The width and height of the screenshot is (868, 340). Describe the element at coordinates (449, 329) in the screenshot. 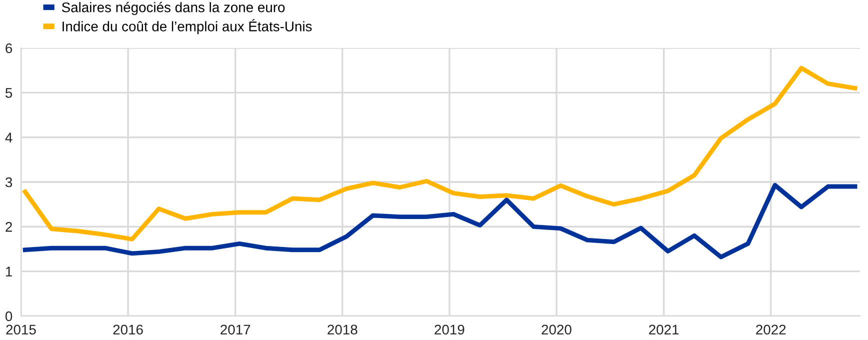

I see `x-tick-label: 2019` at that location.